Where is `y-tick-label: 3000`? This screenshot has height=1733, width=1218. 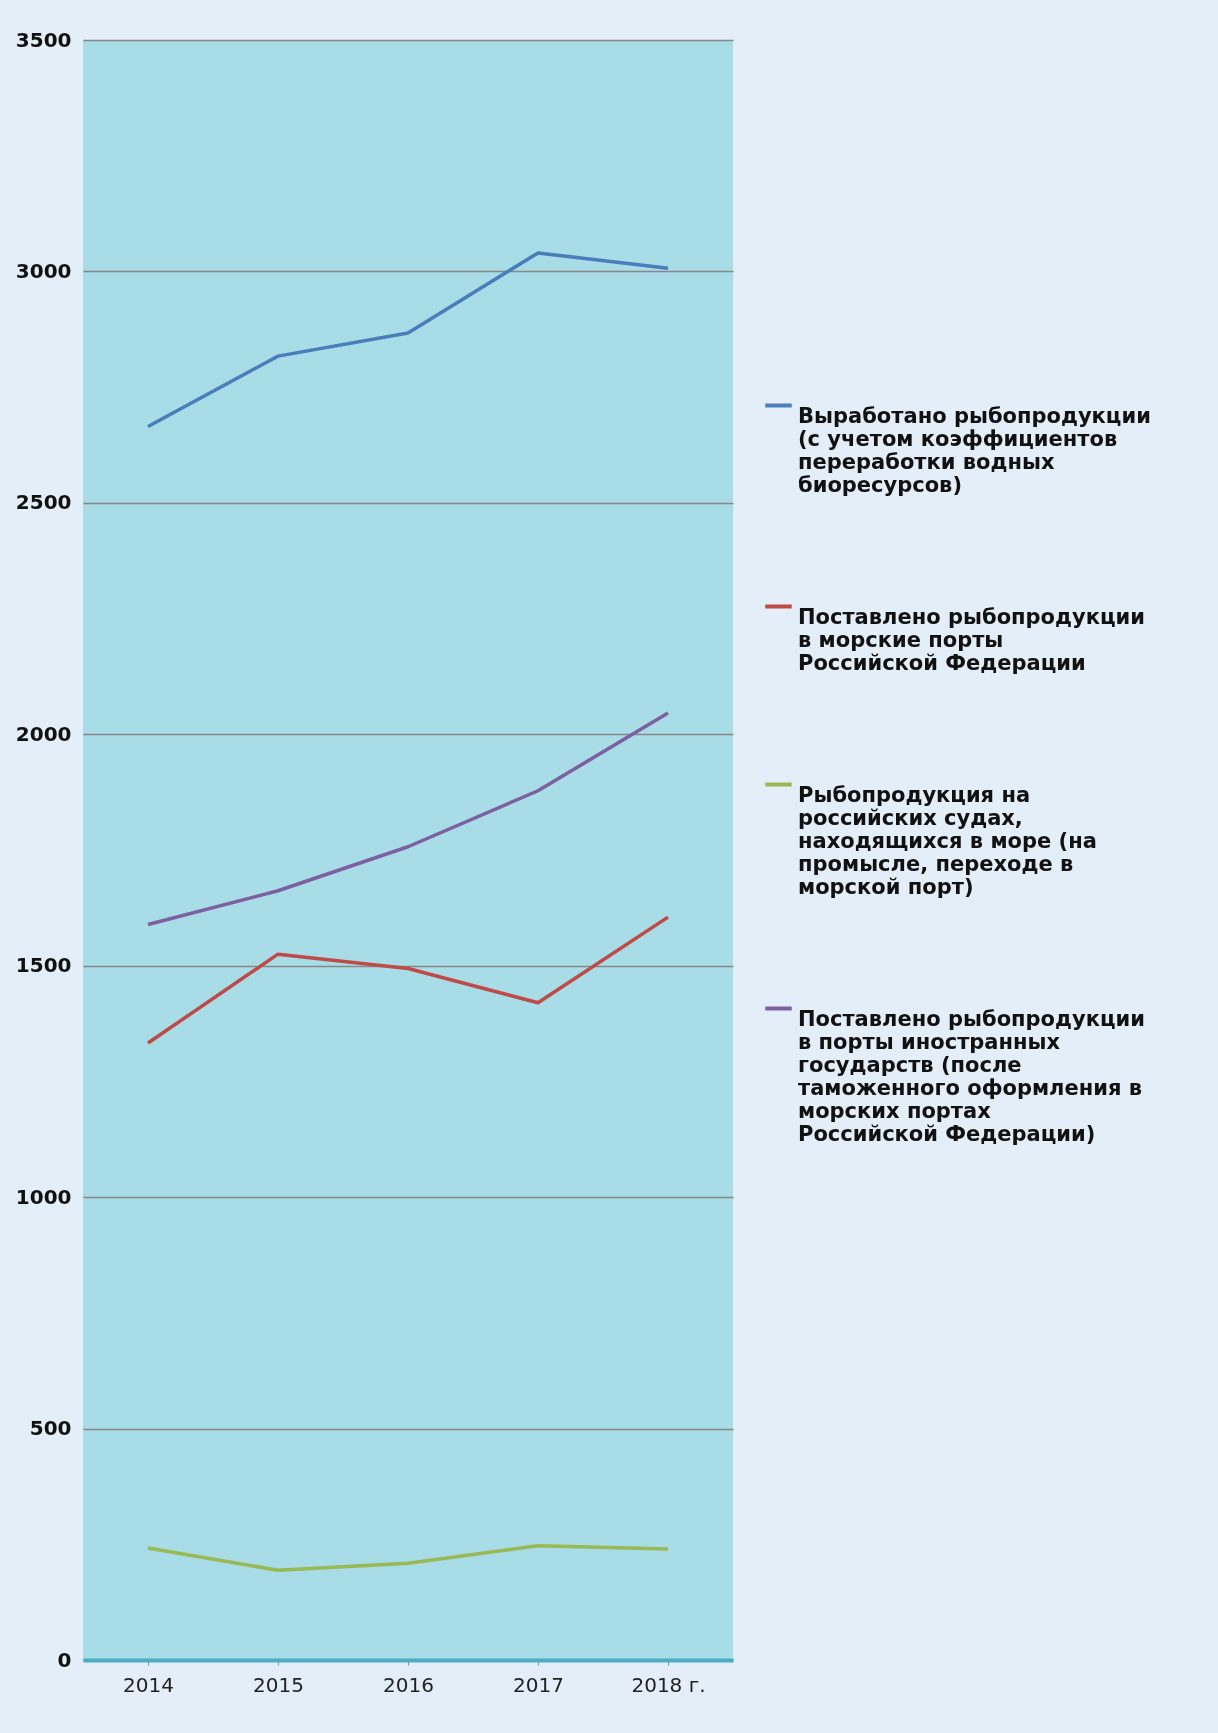 y-tick-label: 3000 is located at coordinates (43, 270).